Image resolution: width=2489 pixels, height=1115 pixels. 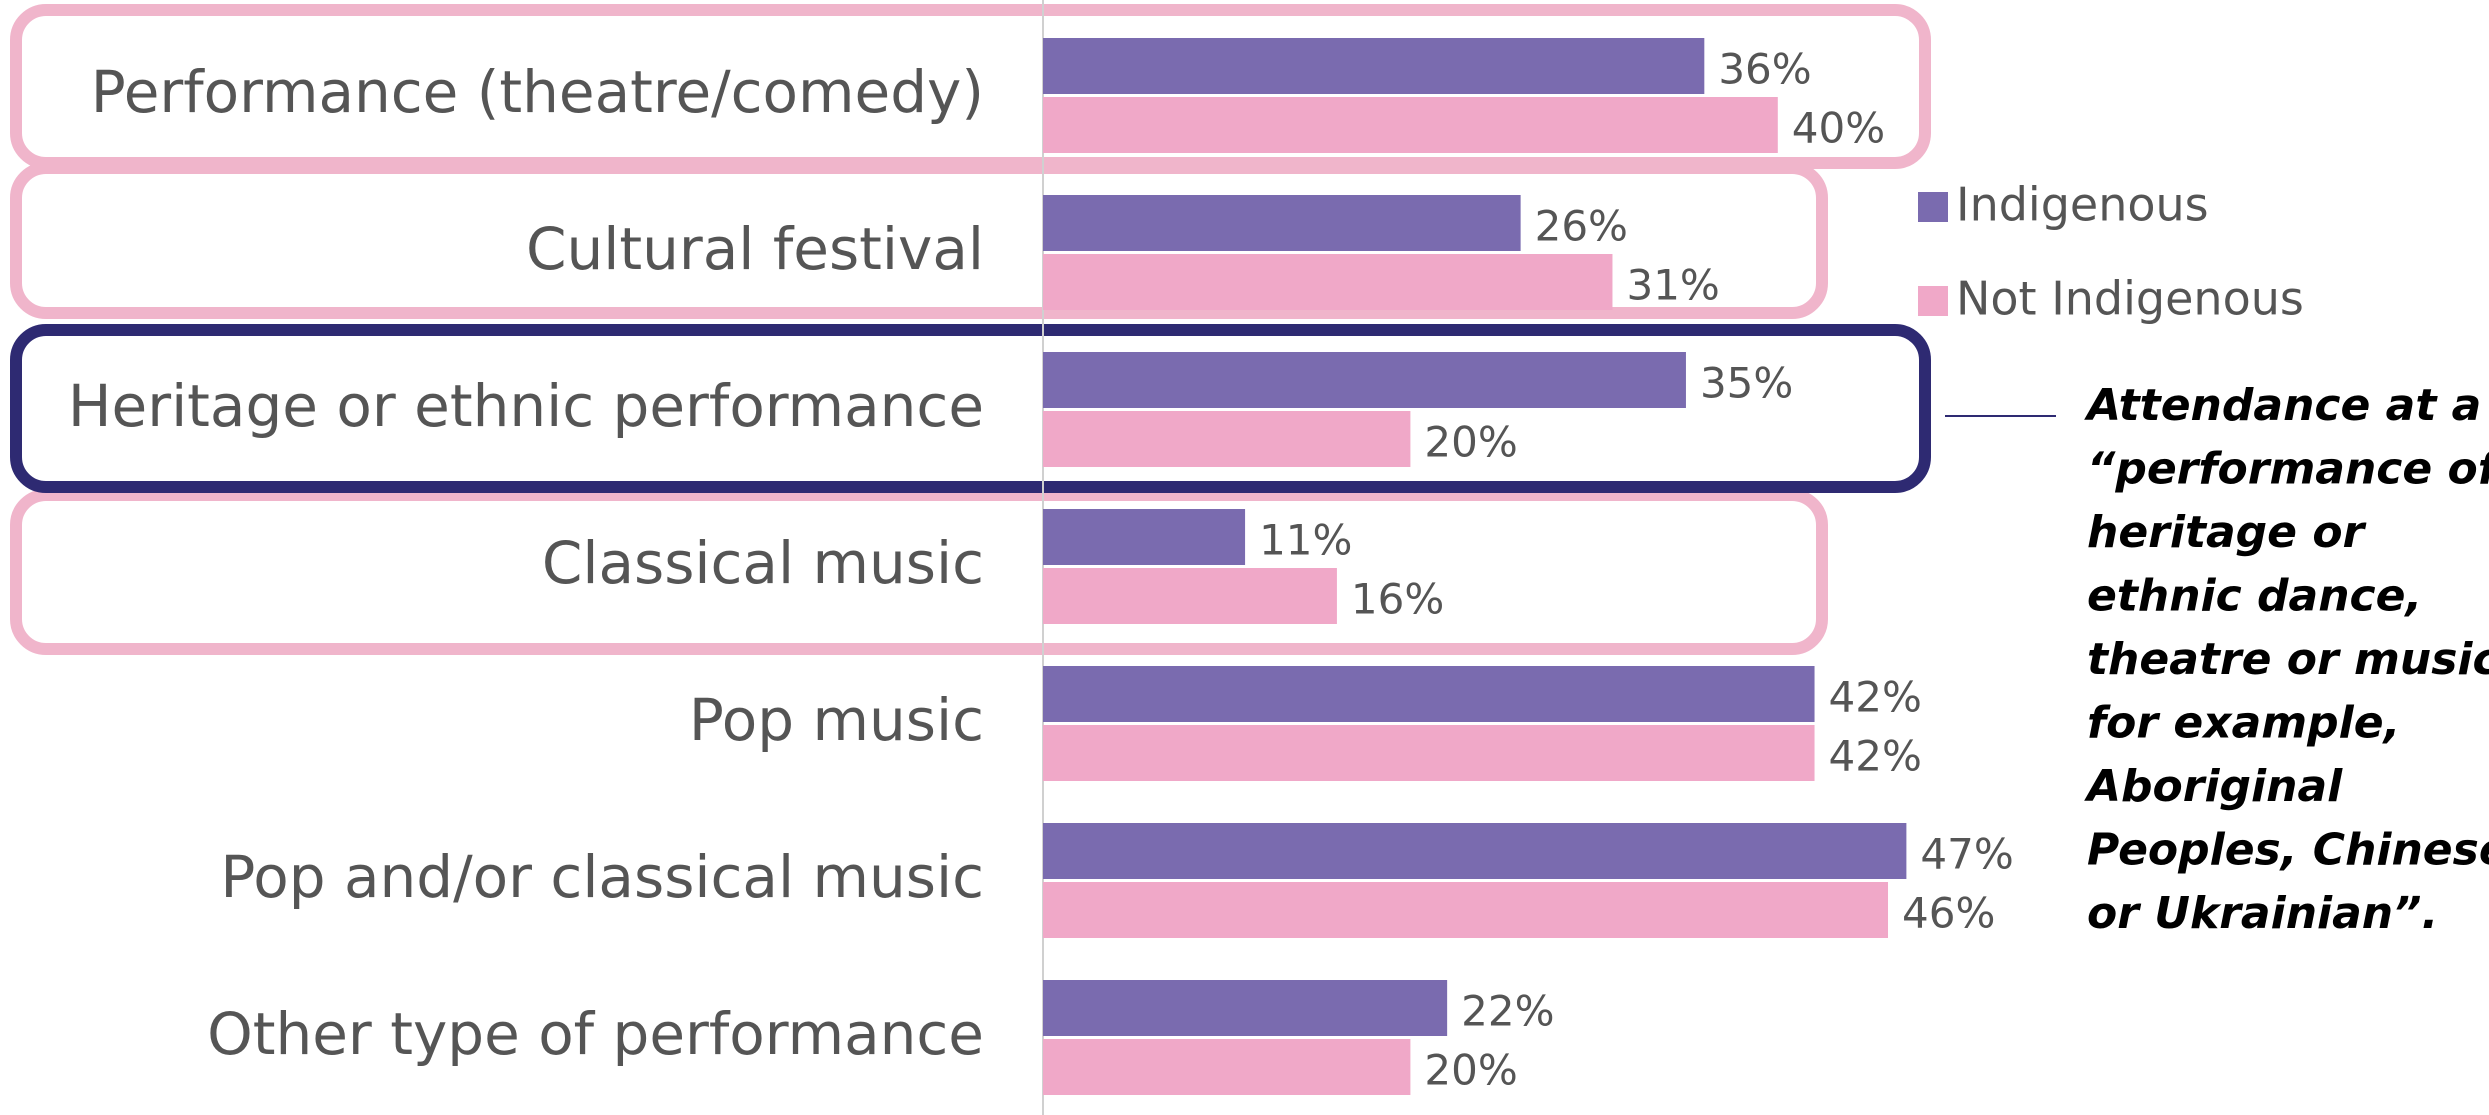 I want to click on annotation: or Ukrainian”., so click(x=2262, y=913).